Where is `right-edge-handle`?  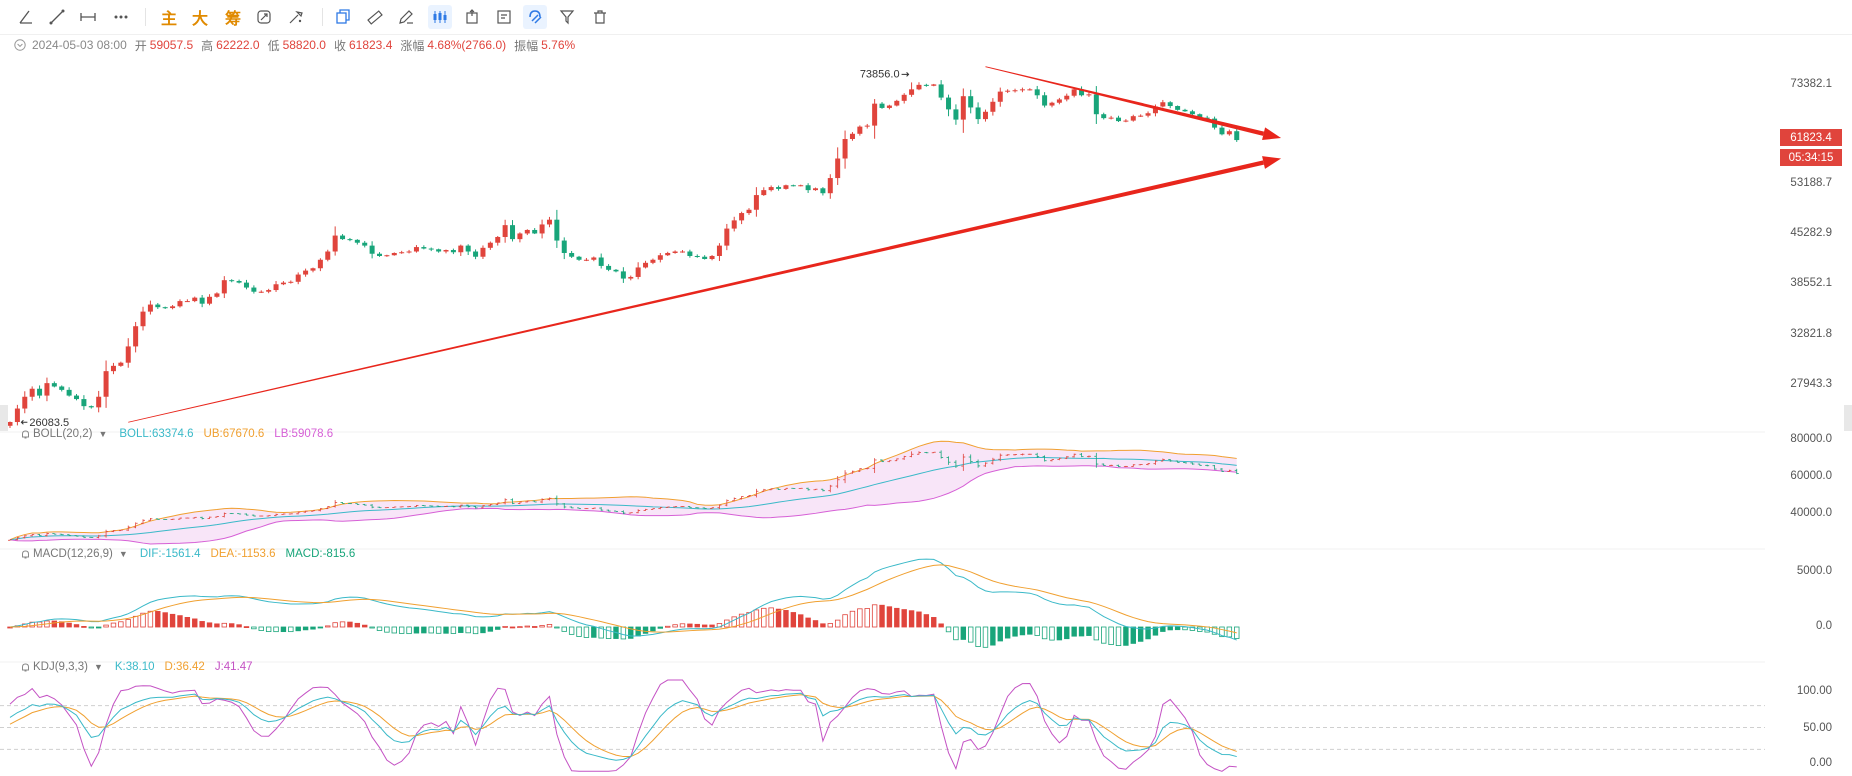
right-edge-handle is located at coordinates (1848, 418).